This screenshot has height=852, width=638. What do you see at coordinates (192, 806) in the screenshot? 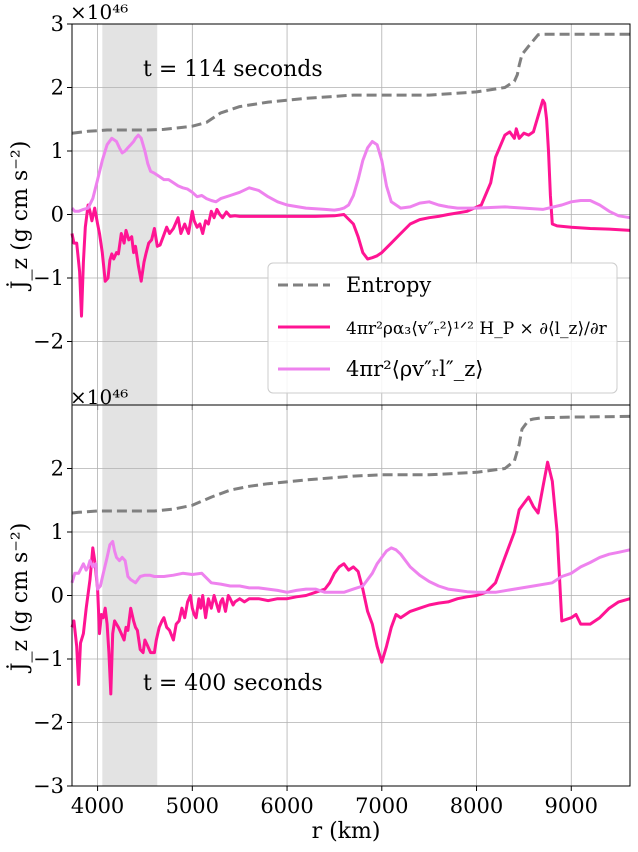
I see `bottom-xtick-label: 5000` at bounding box center [192, 806].